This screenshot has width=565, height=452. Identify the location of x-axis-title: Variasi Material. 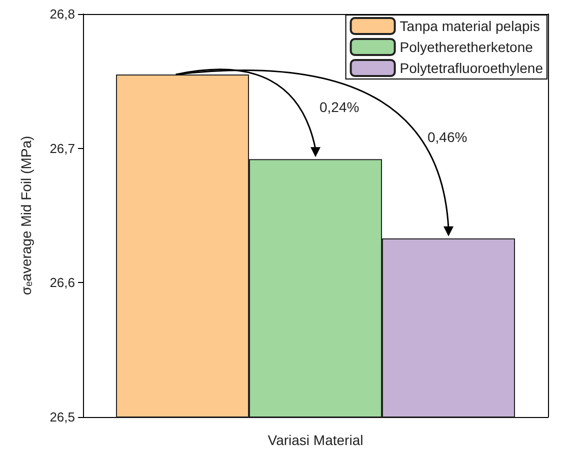
(316, 440).